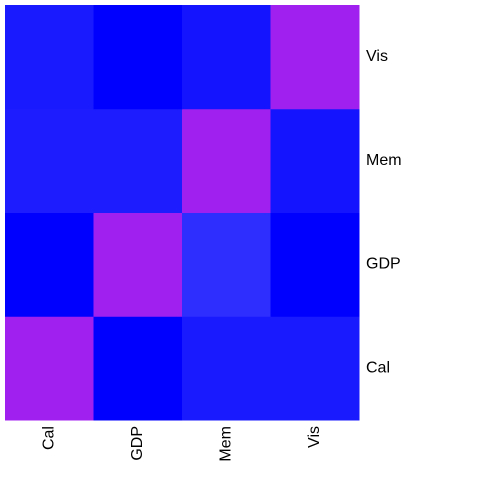 Image resolution: width=480 pixels, height=480 pixels. I want to click on heatmap-cell-cal-vis, so click(315, 368).